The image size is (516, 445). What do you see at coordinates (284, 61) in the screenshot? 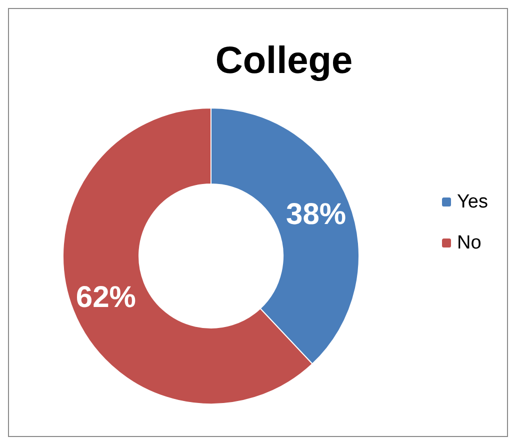
I see `chart-title: College` at bounding box center [284, 61].